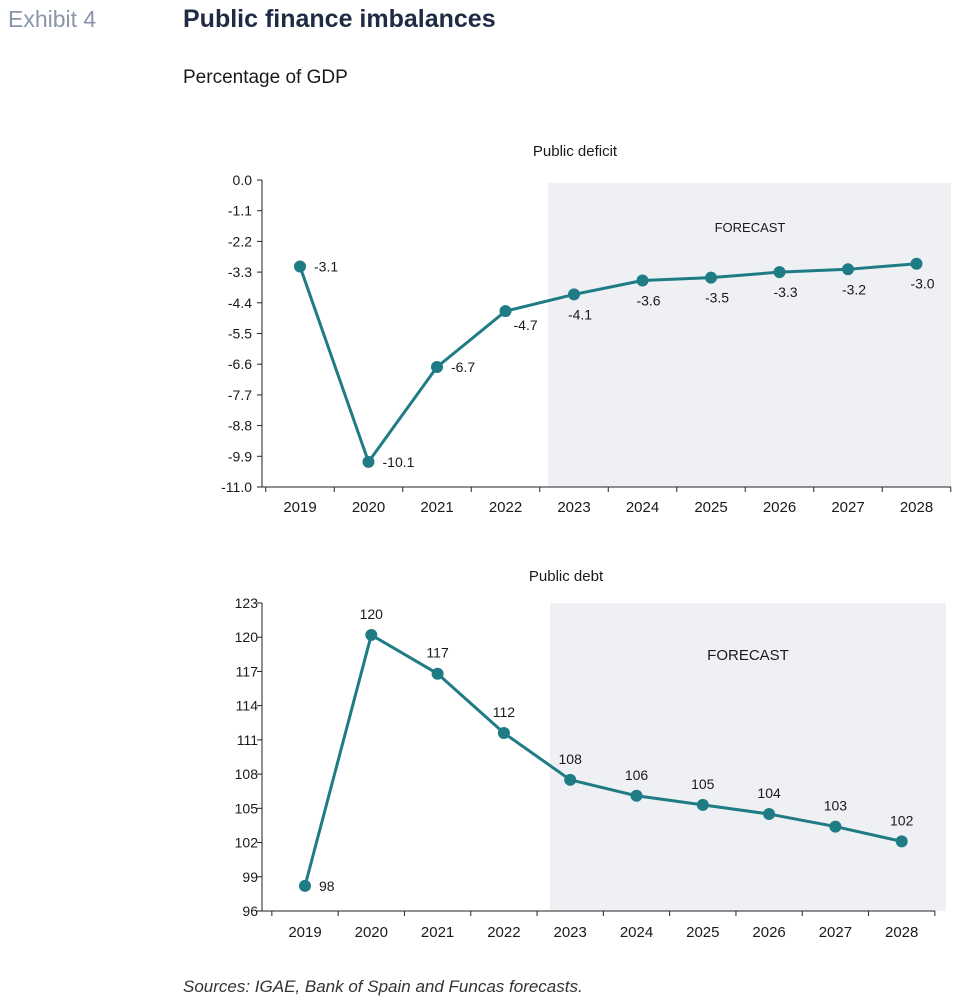 The width and height of the screenshot is (969, 1007). Describe the element at coordinates (372, 614) in the screenshot. I see `chart2-data-label: 120` at that location.